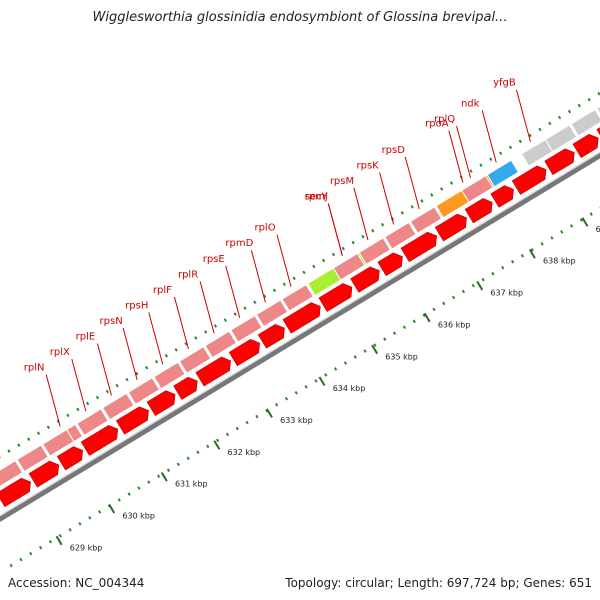 The width and height of the screenshot is (600, 600). Describe the element at coordinates (523, 115) in the screenshot. I see `leader-yfgB` at that location.